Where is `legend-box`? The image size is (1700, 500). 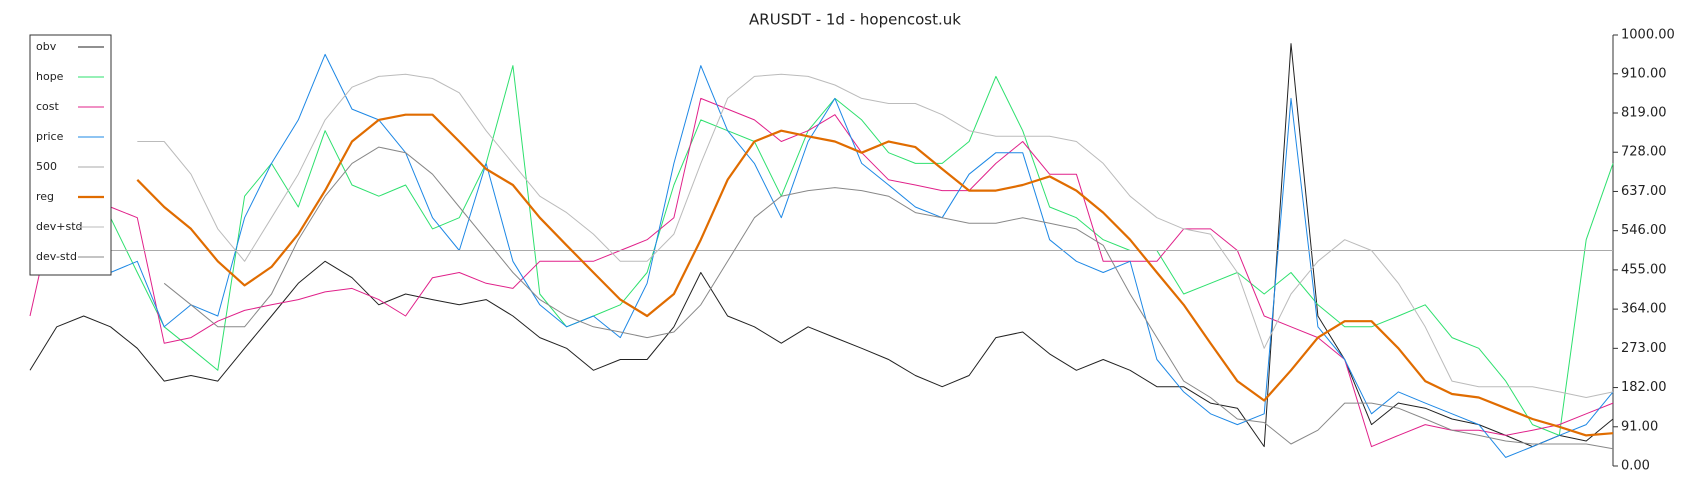
legend-box is located at coordinates (70, 155).